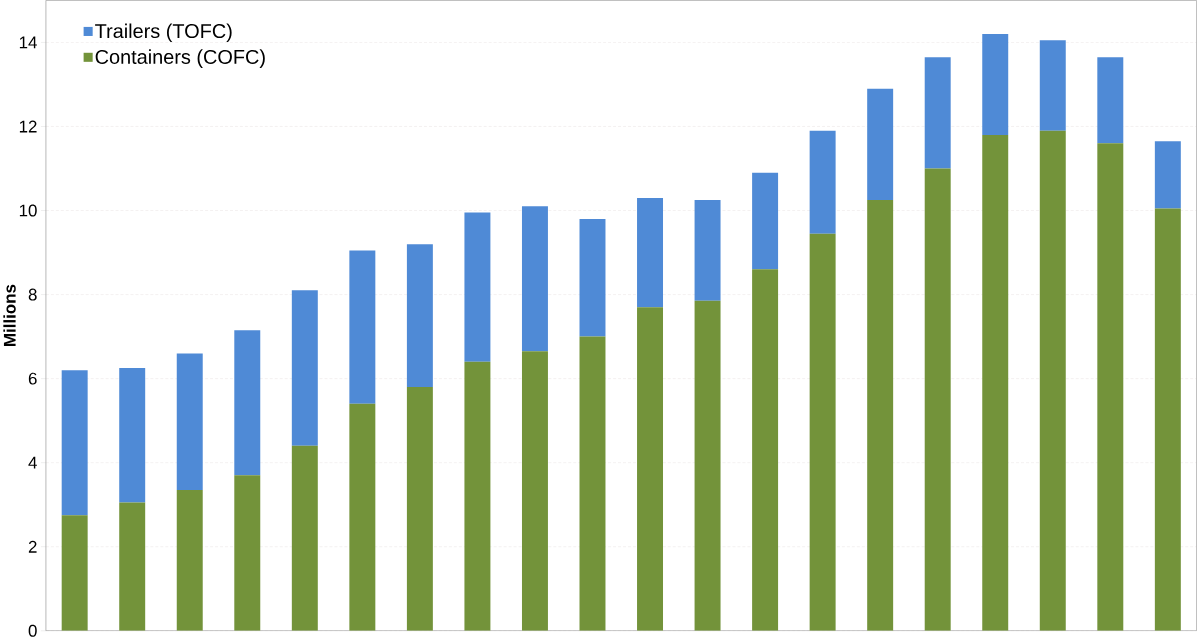 The image size is (1197, 643). Describe the element at coordinates (32, 294) in the screenshot. I see `y-tick-label: 8` at that location.